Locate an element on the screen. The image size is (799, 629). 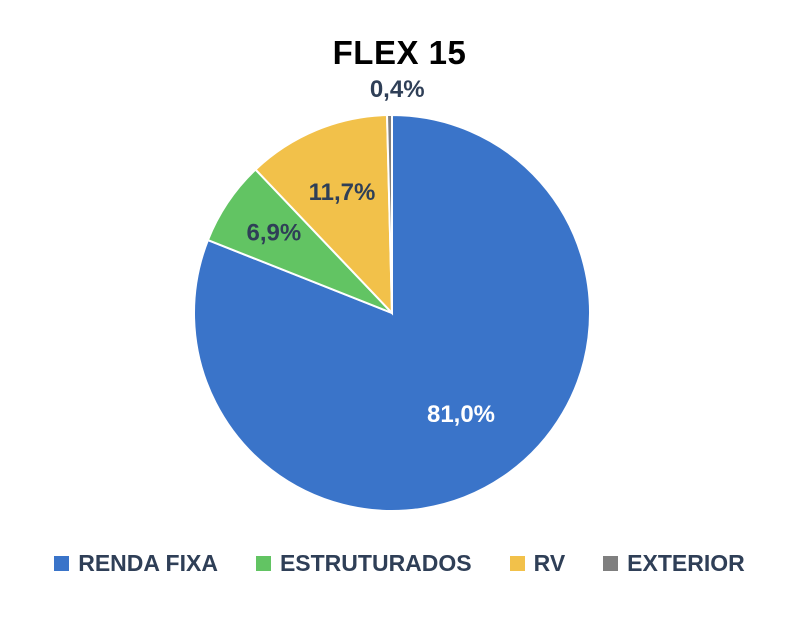
slice-label-rv: 11,7% is located at coordinates (342, 192).